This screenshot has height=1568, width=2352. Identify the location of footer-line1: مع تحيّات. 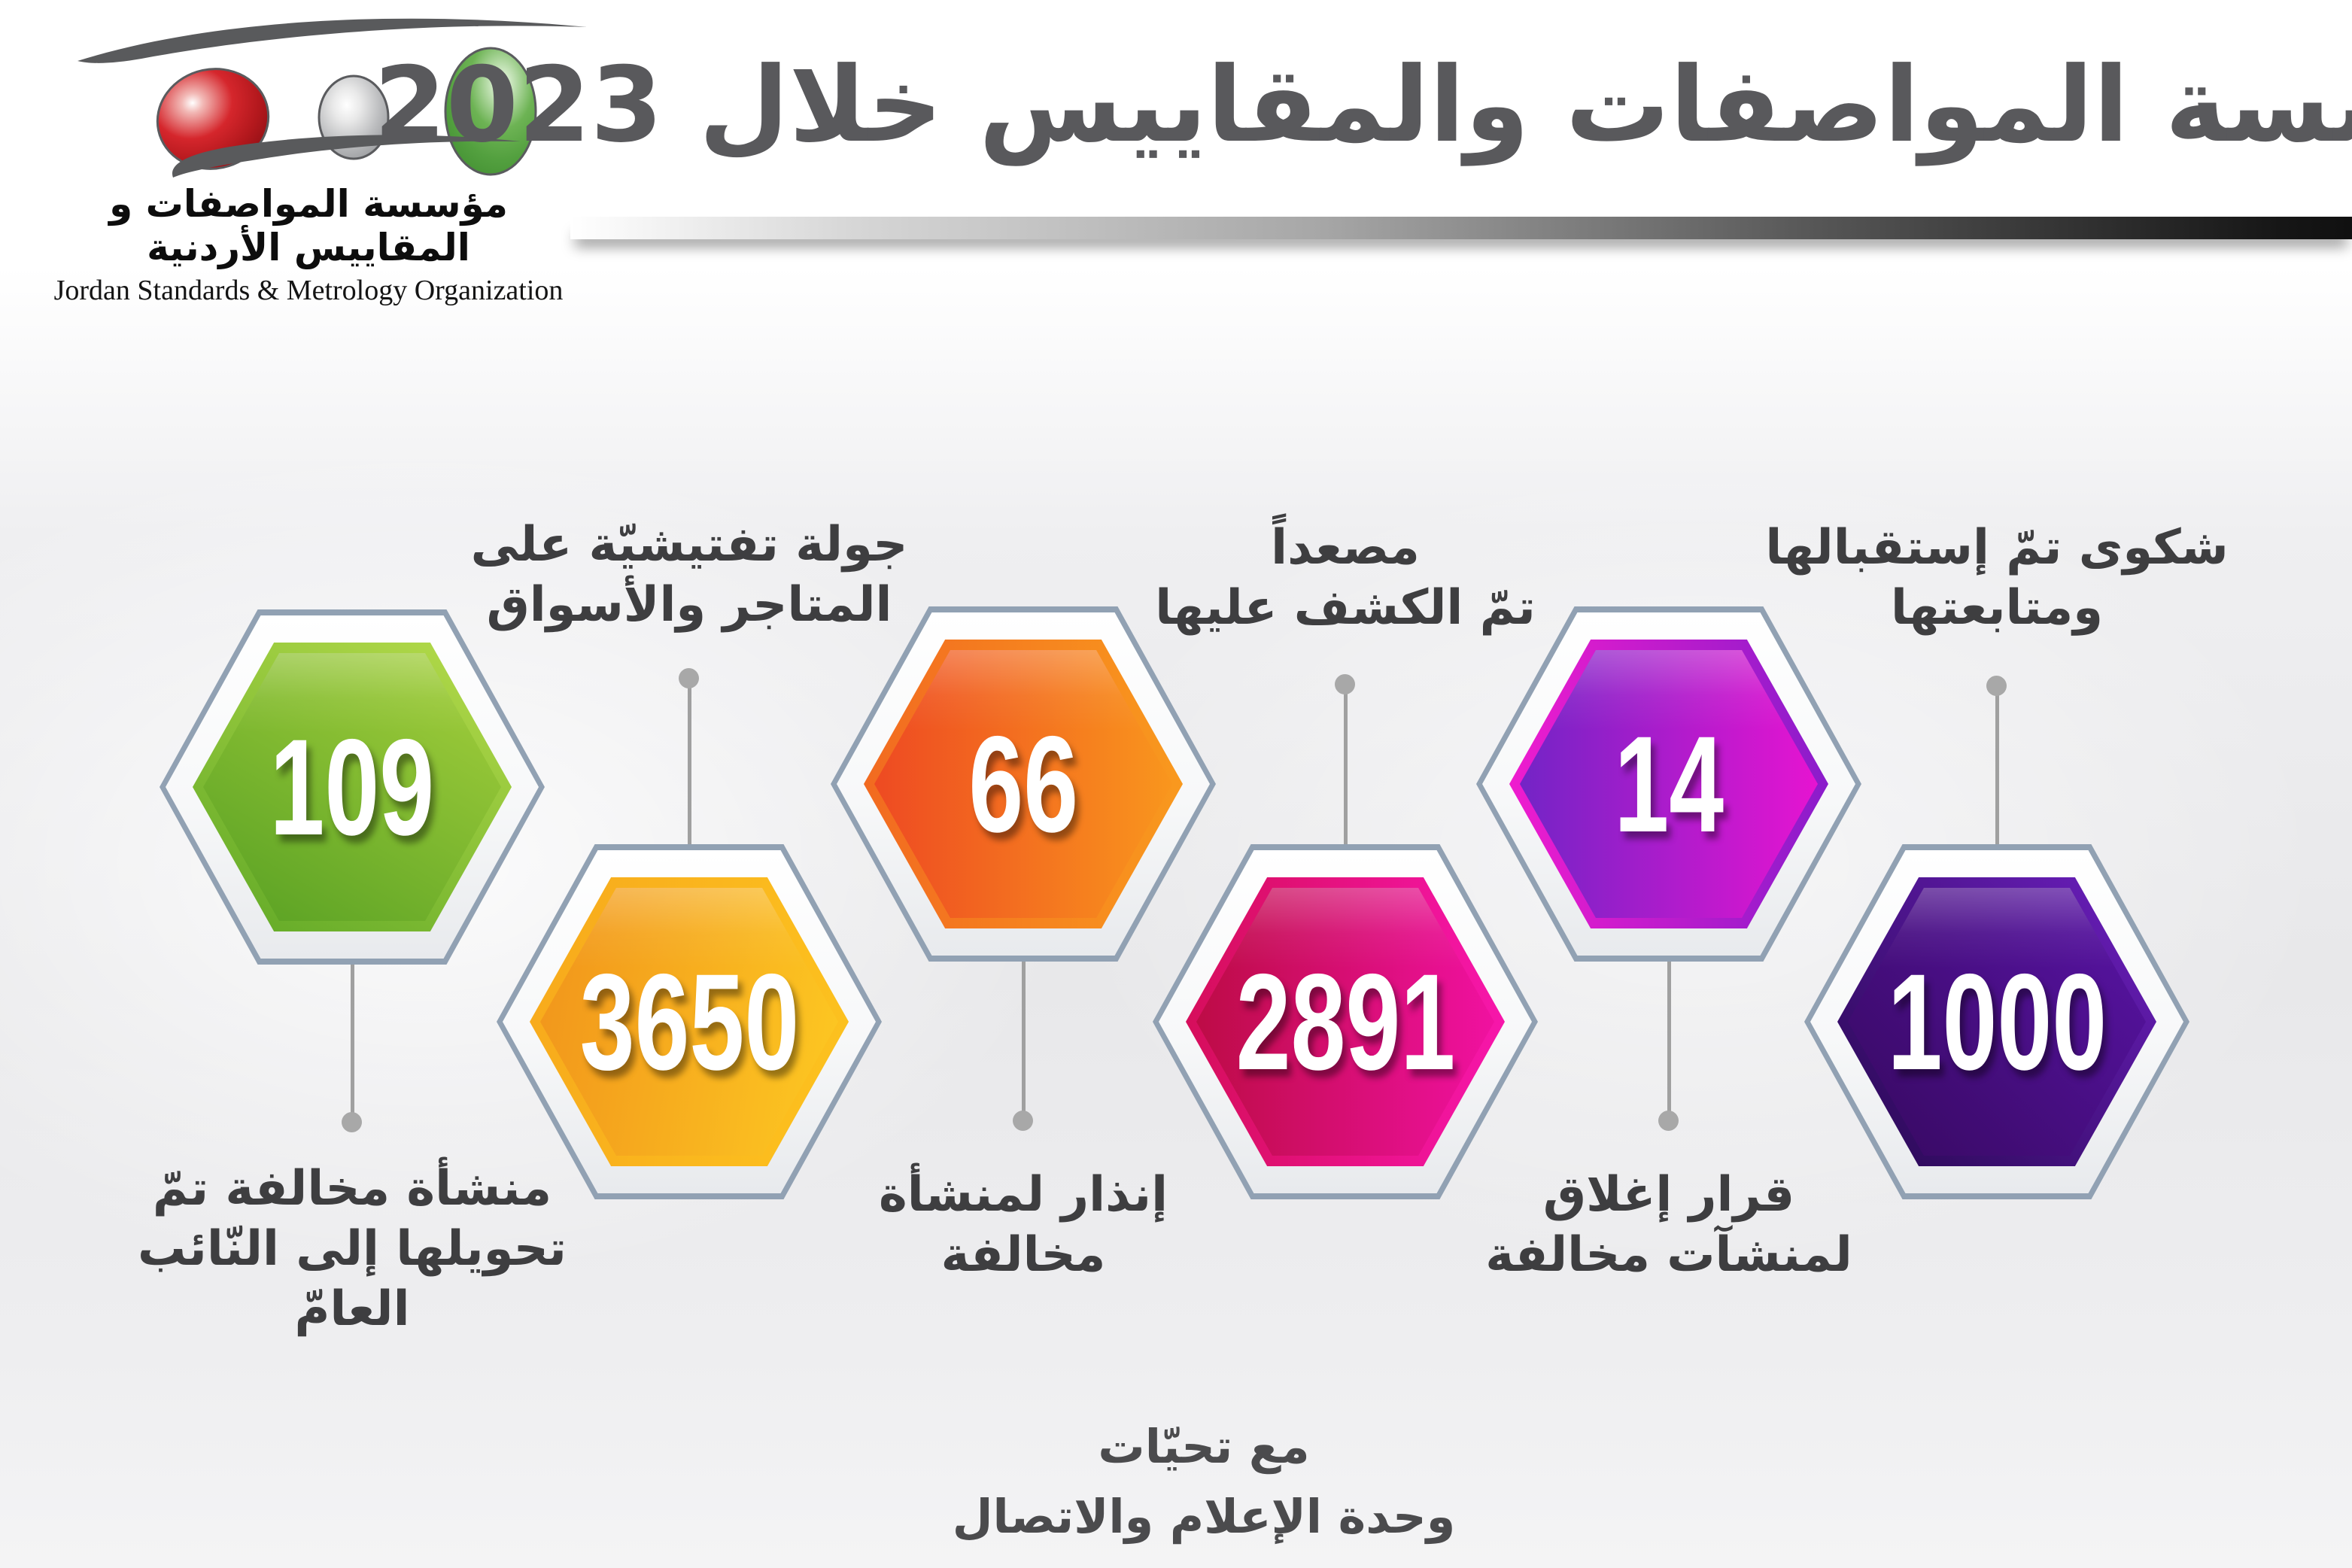
(1204, 1446).